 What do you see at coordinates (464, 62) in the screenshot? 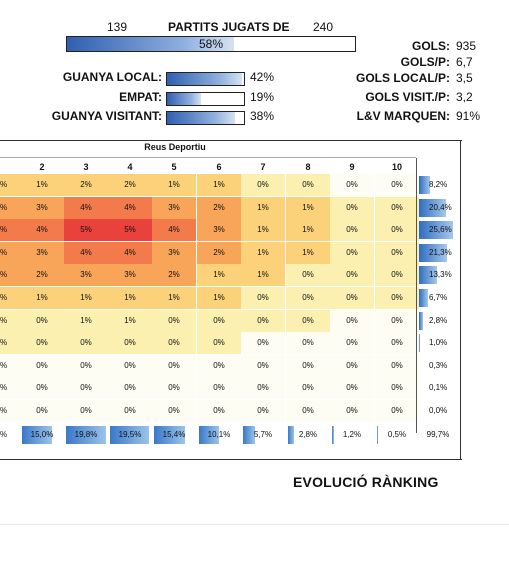
I see `stat-value: 6,7` at bounding box center [464, 62].